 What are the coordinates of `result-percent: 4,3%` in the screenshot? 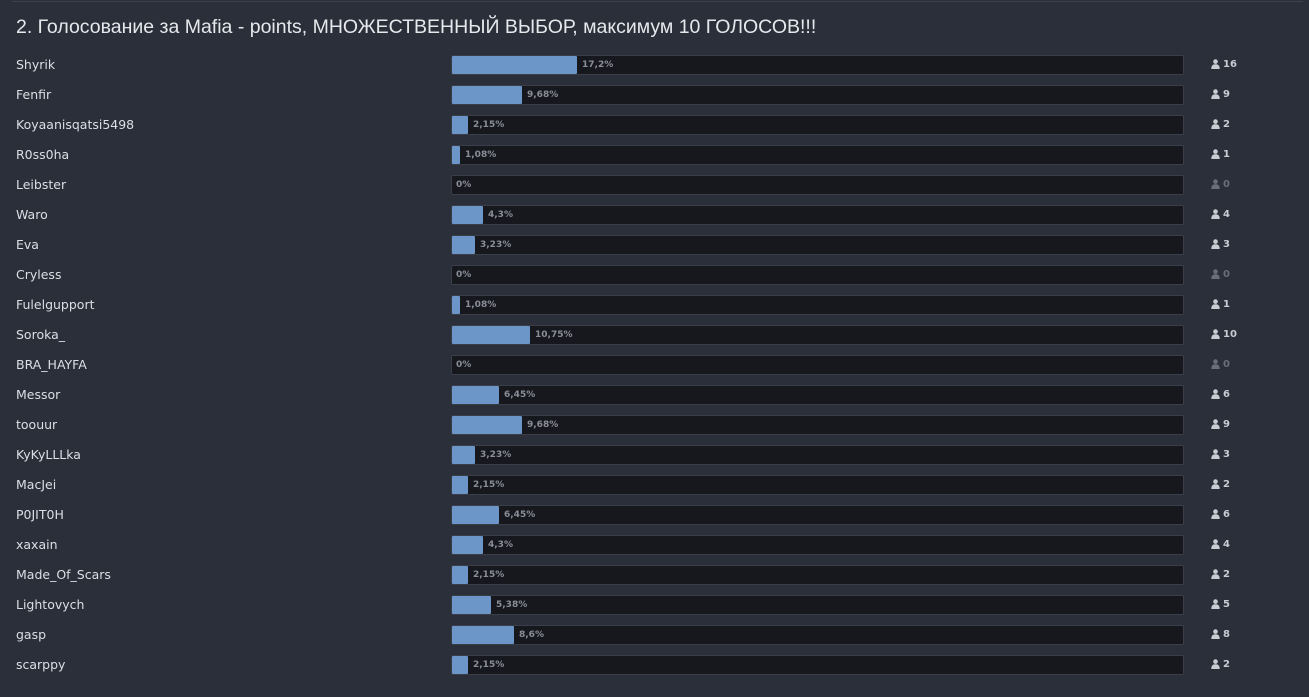 It's located at (500, 215).